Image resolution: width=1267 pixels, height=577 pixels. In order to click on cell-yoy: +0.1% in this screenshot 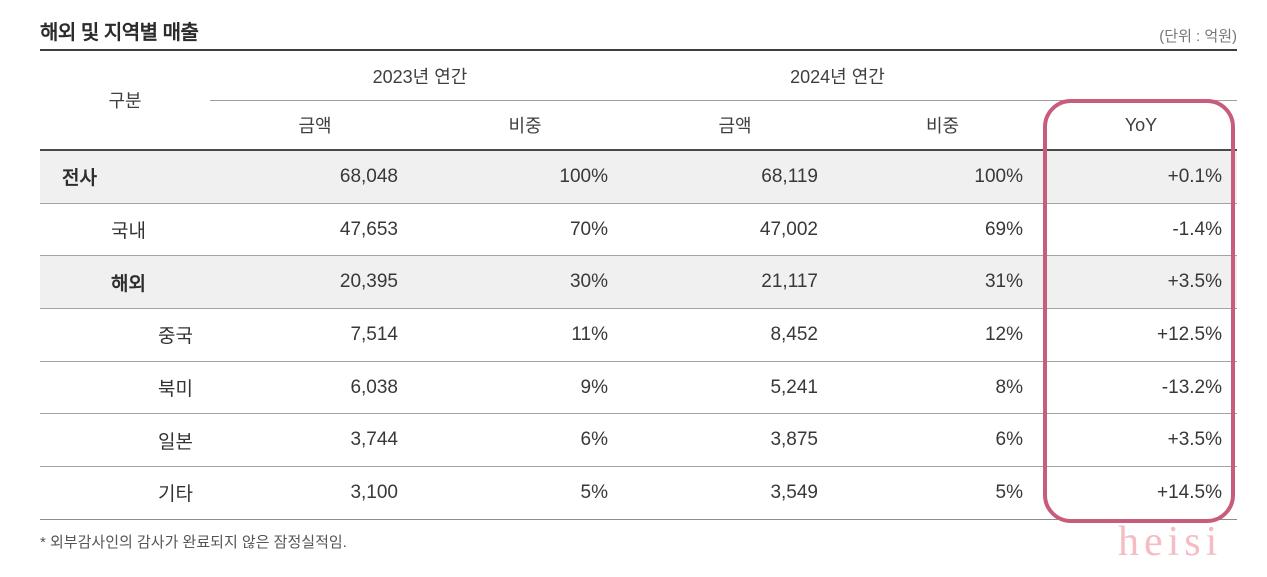, I will do `click(1194, 176)`.